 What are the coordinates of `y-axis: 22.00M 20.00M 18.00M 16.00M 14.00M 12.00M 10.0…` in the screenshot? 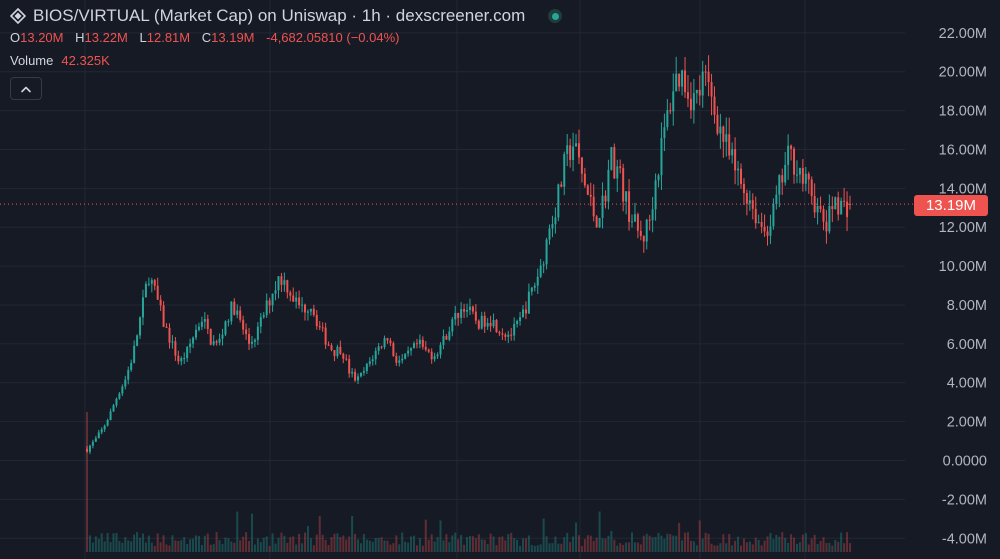 It's located at (963, 286).